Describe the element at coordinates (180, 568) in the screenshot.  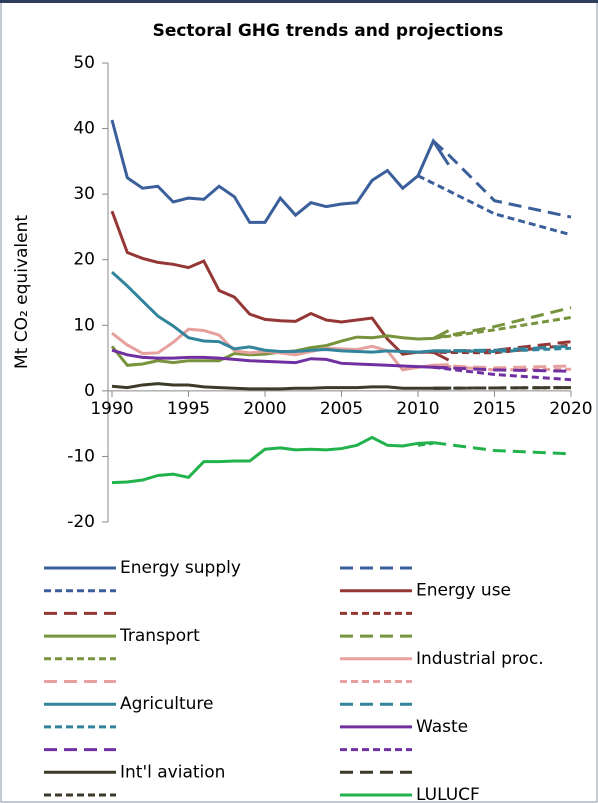
I see `legend-label: Energy supply` at that location.